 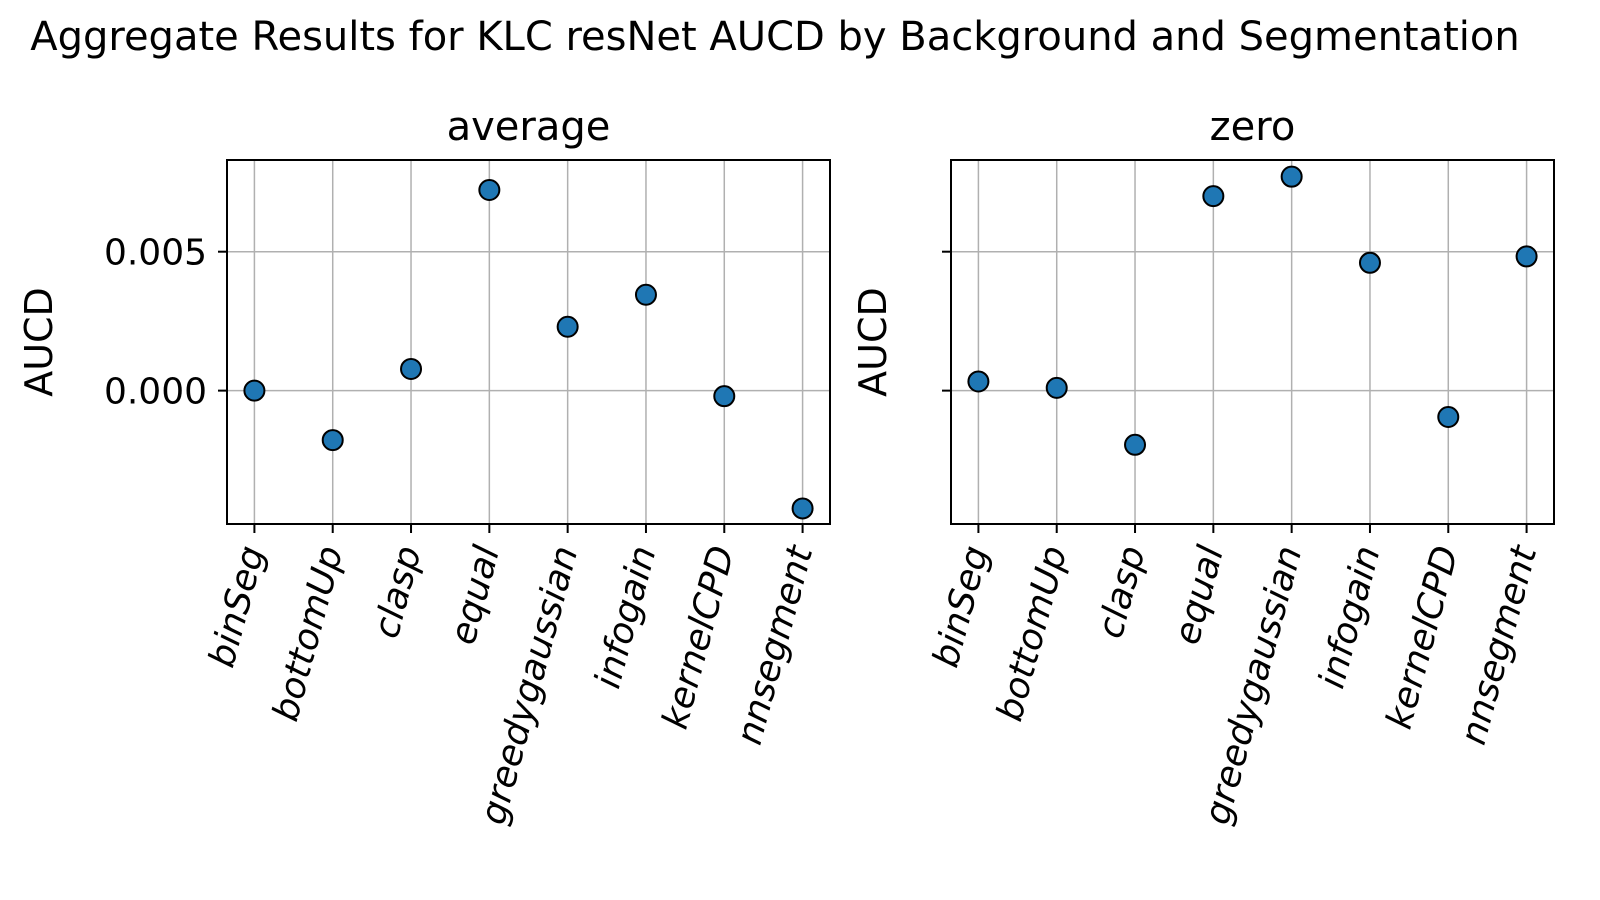 What do you see at coordinates (1253, 127) in the screenshot?
I see `panel-title: zero` at bounding box center [1253, 127].